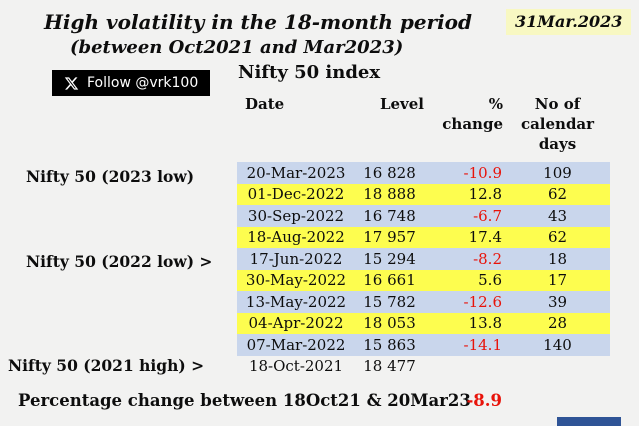 This screenshot has width=639, height=426. Describe the element at coordinates (487, 258) in the screenshot. I see `cell-pct-change: -8.2` at that location.